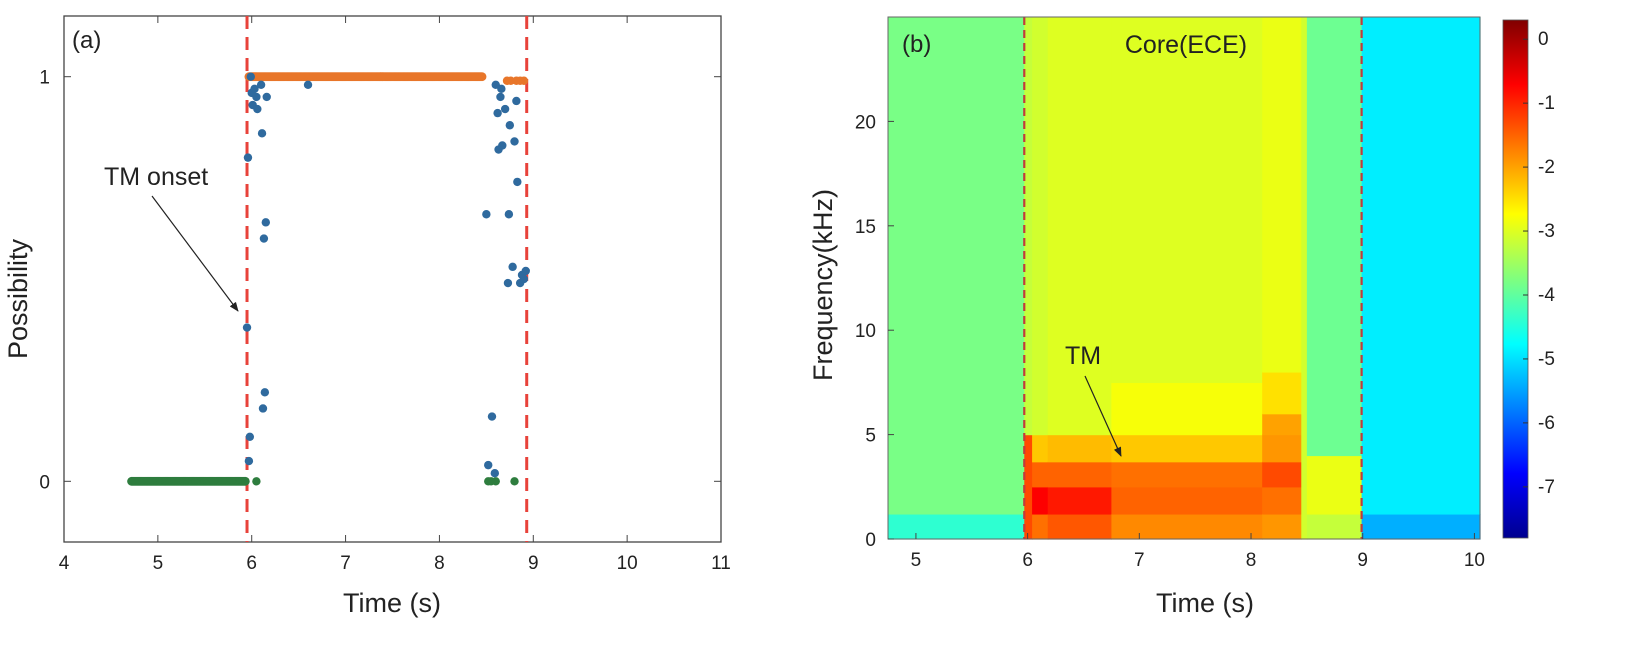  Describe the element at coordinates (86, 40) in the screenshot. I see `panel-a-tag: (a)` at that location.